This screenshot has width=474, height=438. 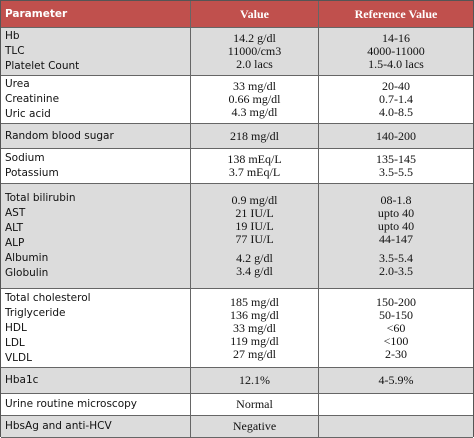 I want to click on table-cell: 140-200, so click(x=396, y=136).